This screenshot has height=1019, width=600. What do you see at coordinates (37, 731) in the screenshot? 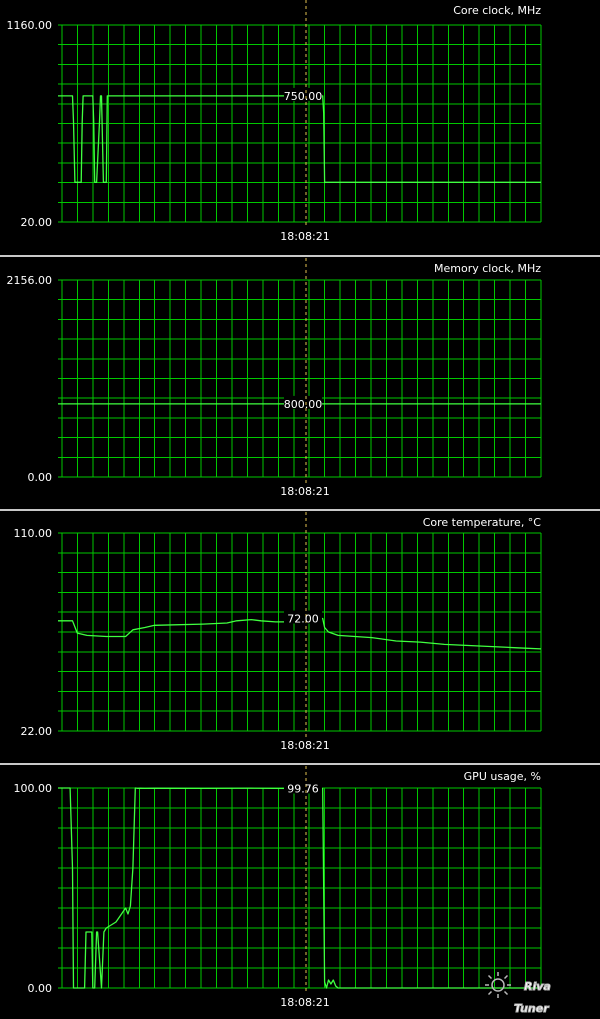
I see `y-min-label: 22.00` at bounding box center [37, 731].